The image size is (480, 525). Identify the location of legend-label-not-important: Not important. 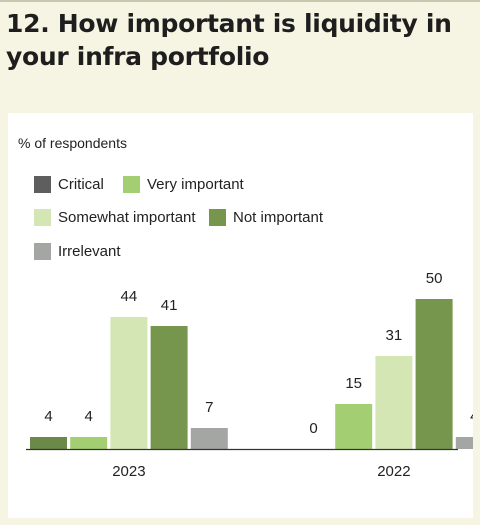
(278, 217).